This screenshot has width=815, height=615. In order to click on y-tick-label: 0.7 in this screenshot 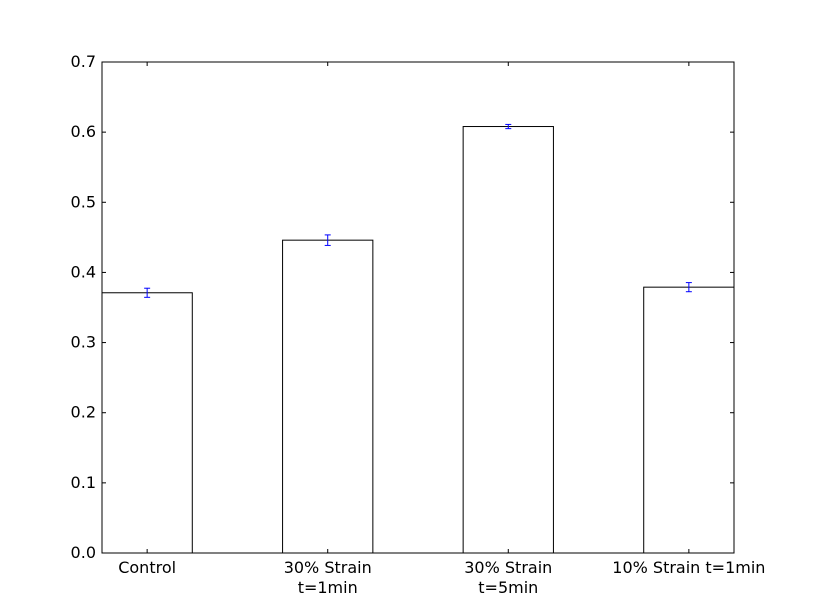, I will do `click(83, 61)`.